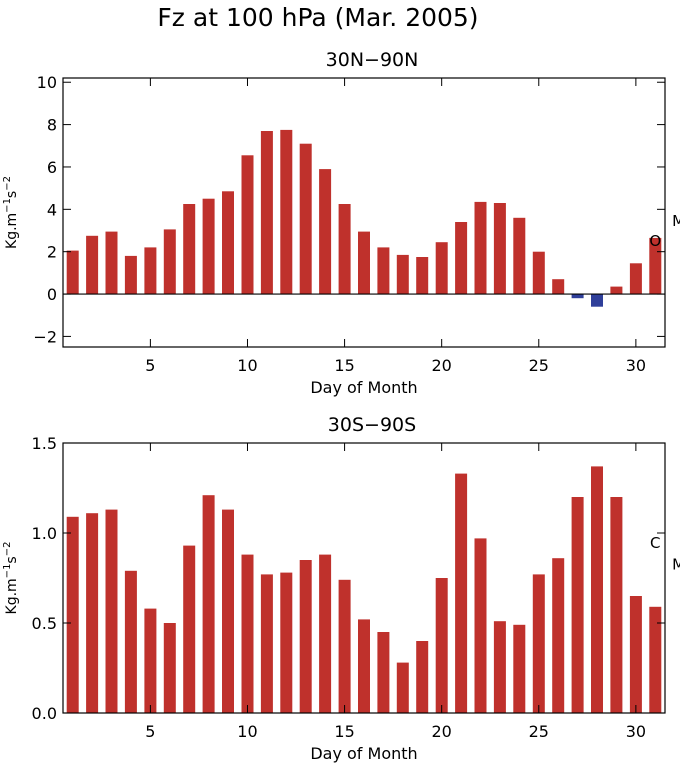 This screenshot has height=768, width=680. Describe the element at coordinates (539, 731) in the screenshot. I see `south-xtick-label: 25` at that location.